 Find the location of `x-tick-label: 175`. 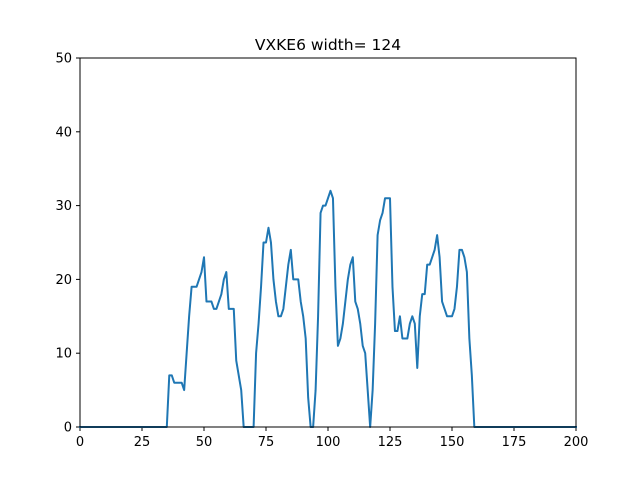

x-tick-label: 175 is located at coordinates (514, 442).